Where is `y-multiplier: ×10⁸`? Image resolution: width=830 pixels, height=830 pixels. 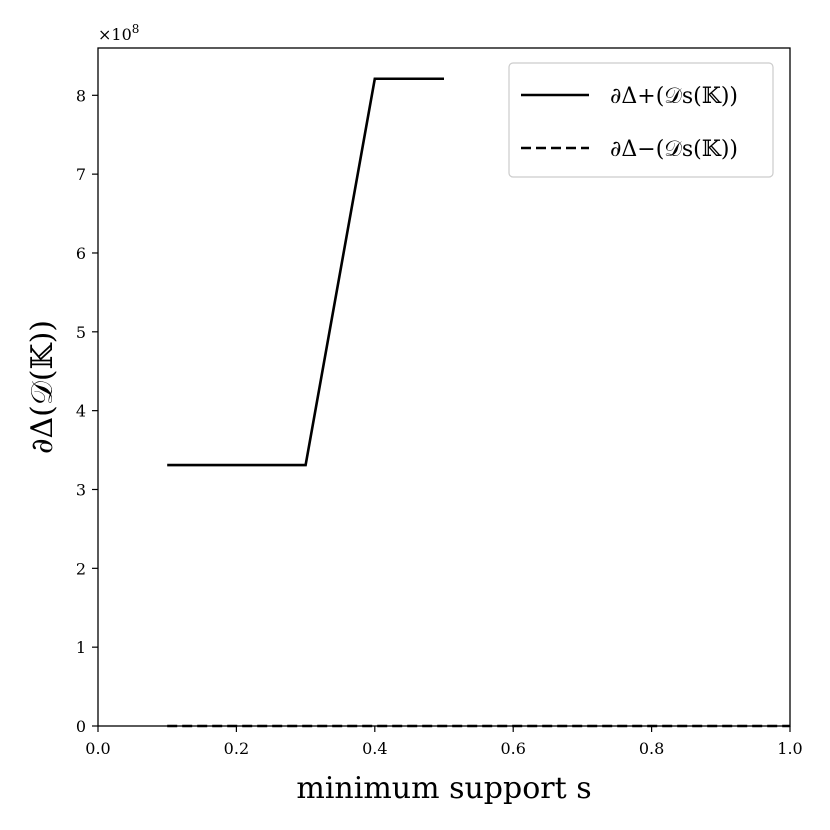
y-multiplier: ×10⁸ is located at coordinates (118, 33).